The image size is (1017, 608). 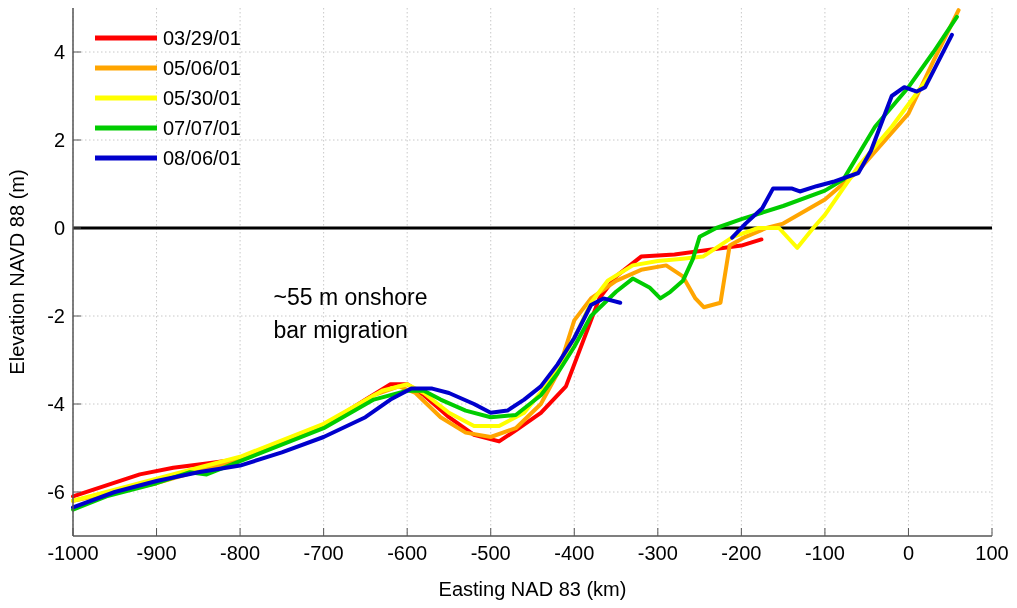 I want to click on legend-label: 03/29/01, so click(x=202, y=38).